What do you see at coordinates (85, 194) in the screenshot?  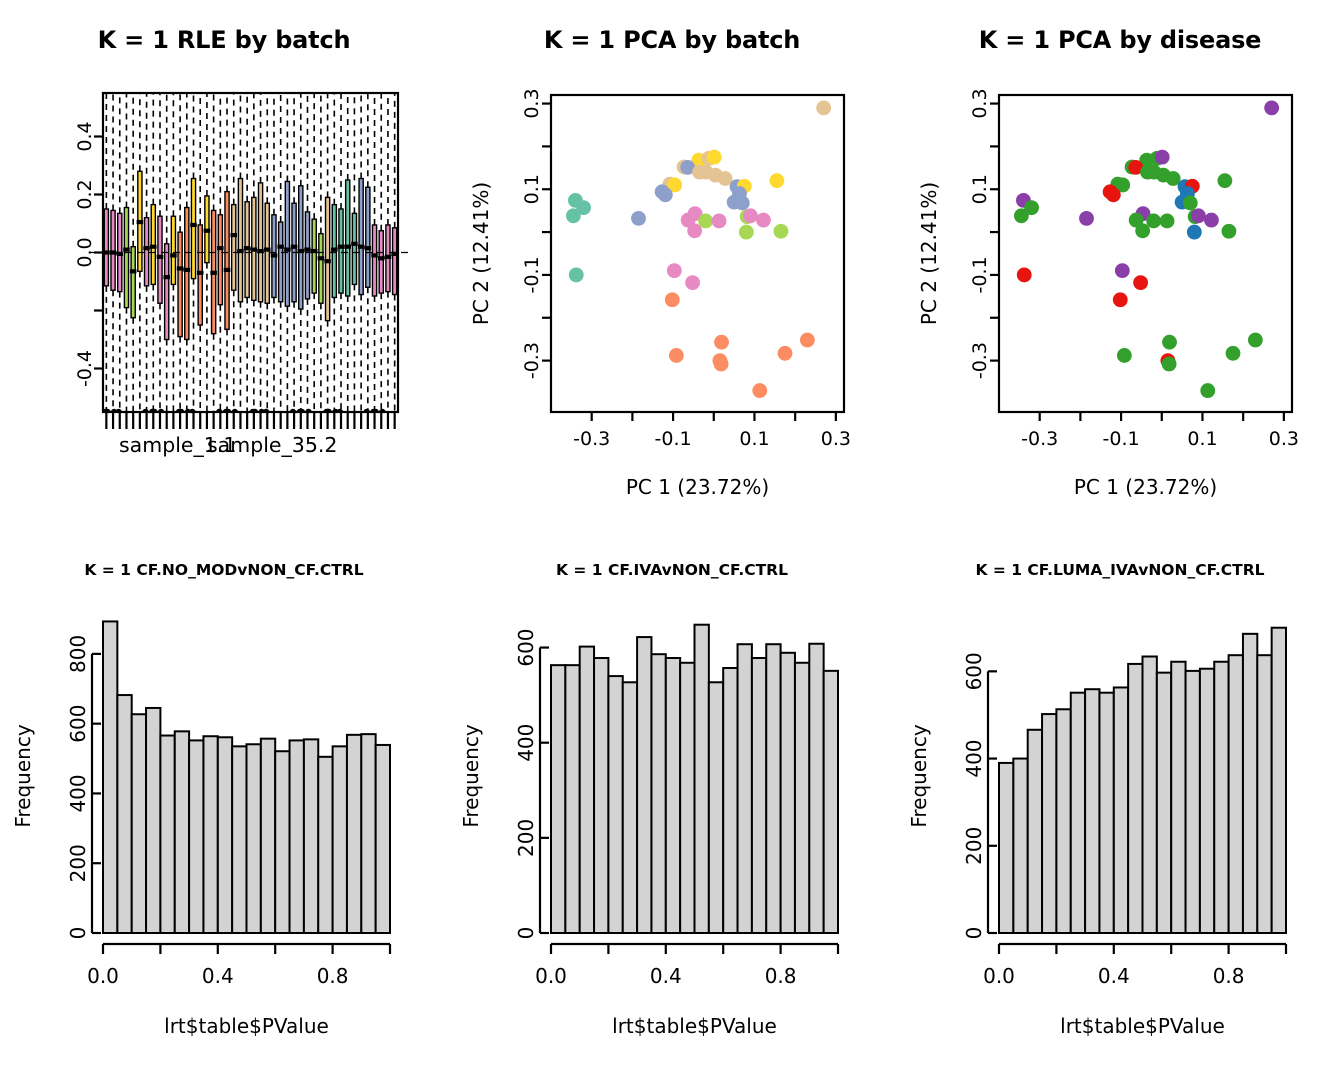 I see `svg-text: 0.2` at bounding box center [85, 194].